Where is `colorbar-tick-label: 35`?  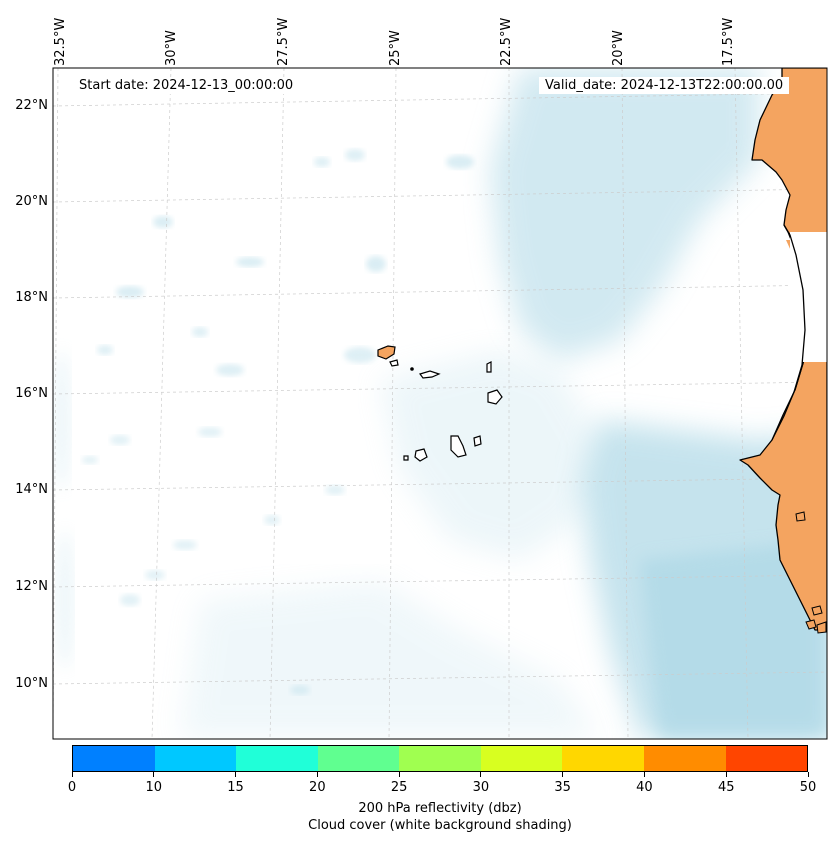 colorbar-tick-label: 35 is located at coordinates (562, 787).